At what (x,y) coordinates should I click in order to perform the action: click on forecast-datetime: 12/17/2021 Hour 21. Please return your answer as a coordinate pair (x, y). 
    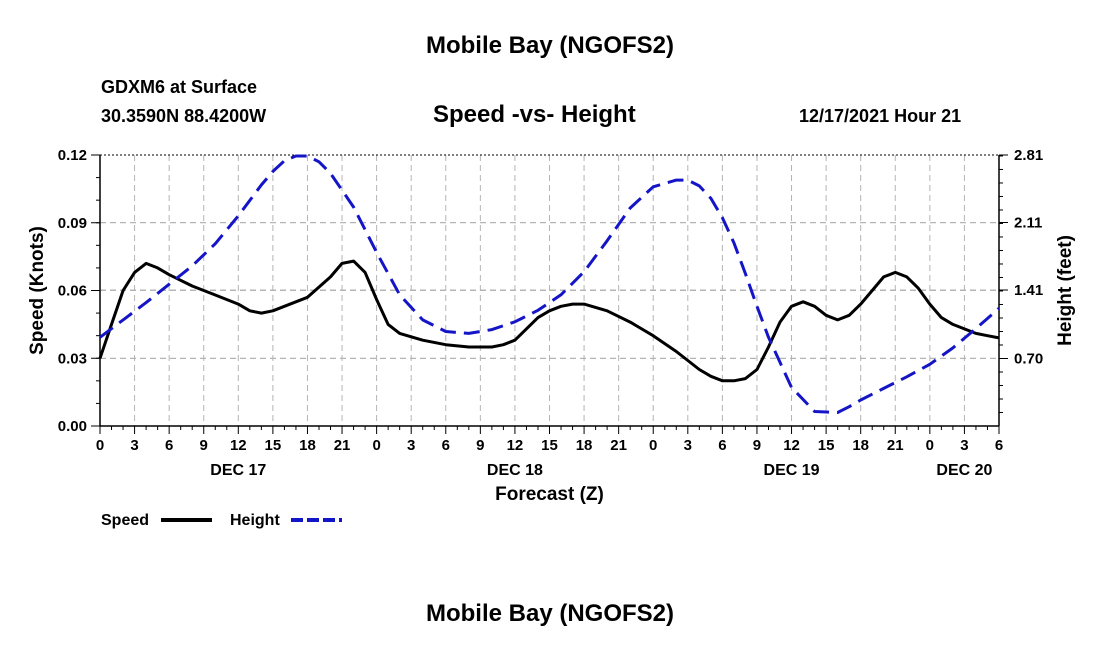
    Looking at the image, I should click on (880, 116).